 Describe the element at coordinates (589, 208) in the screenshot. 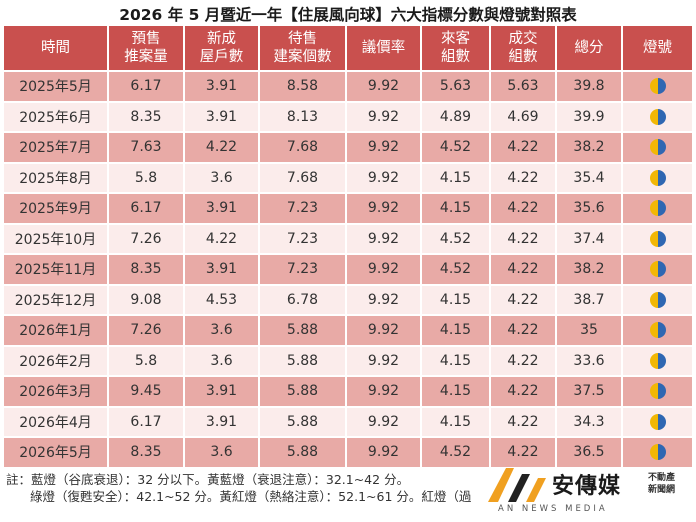

I see `cell-total: 35.6` at that location.